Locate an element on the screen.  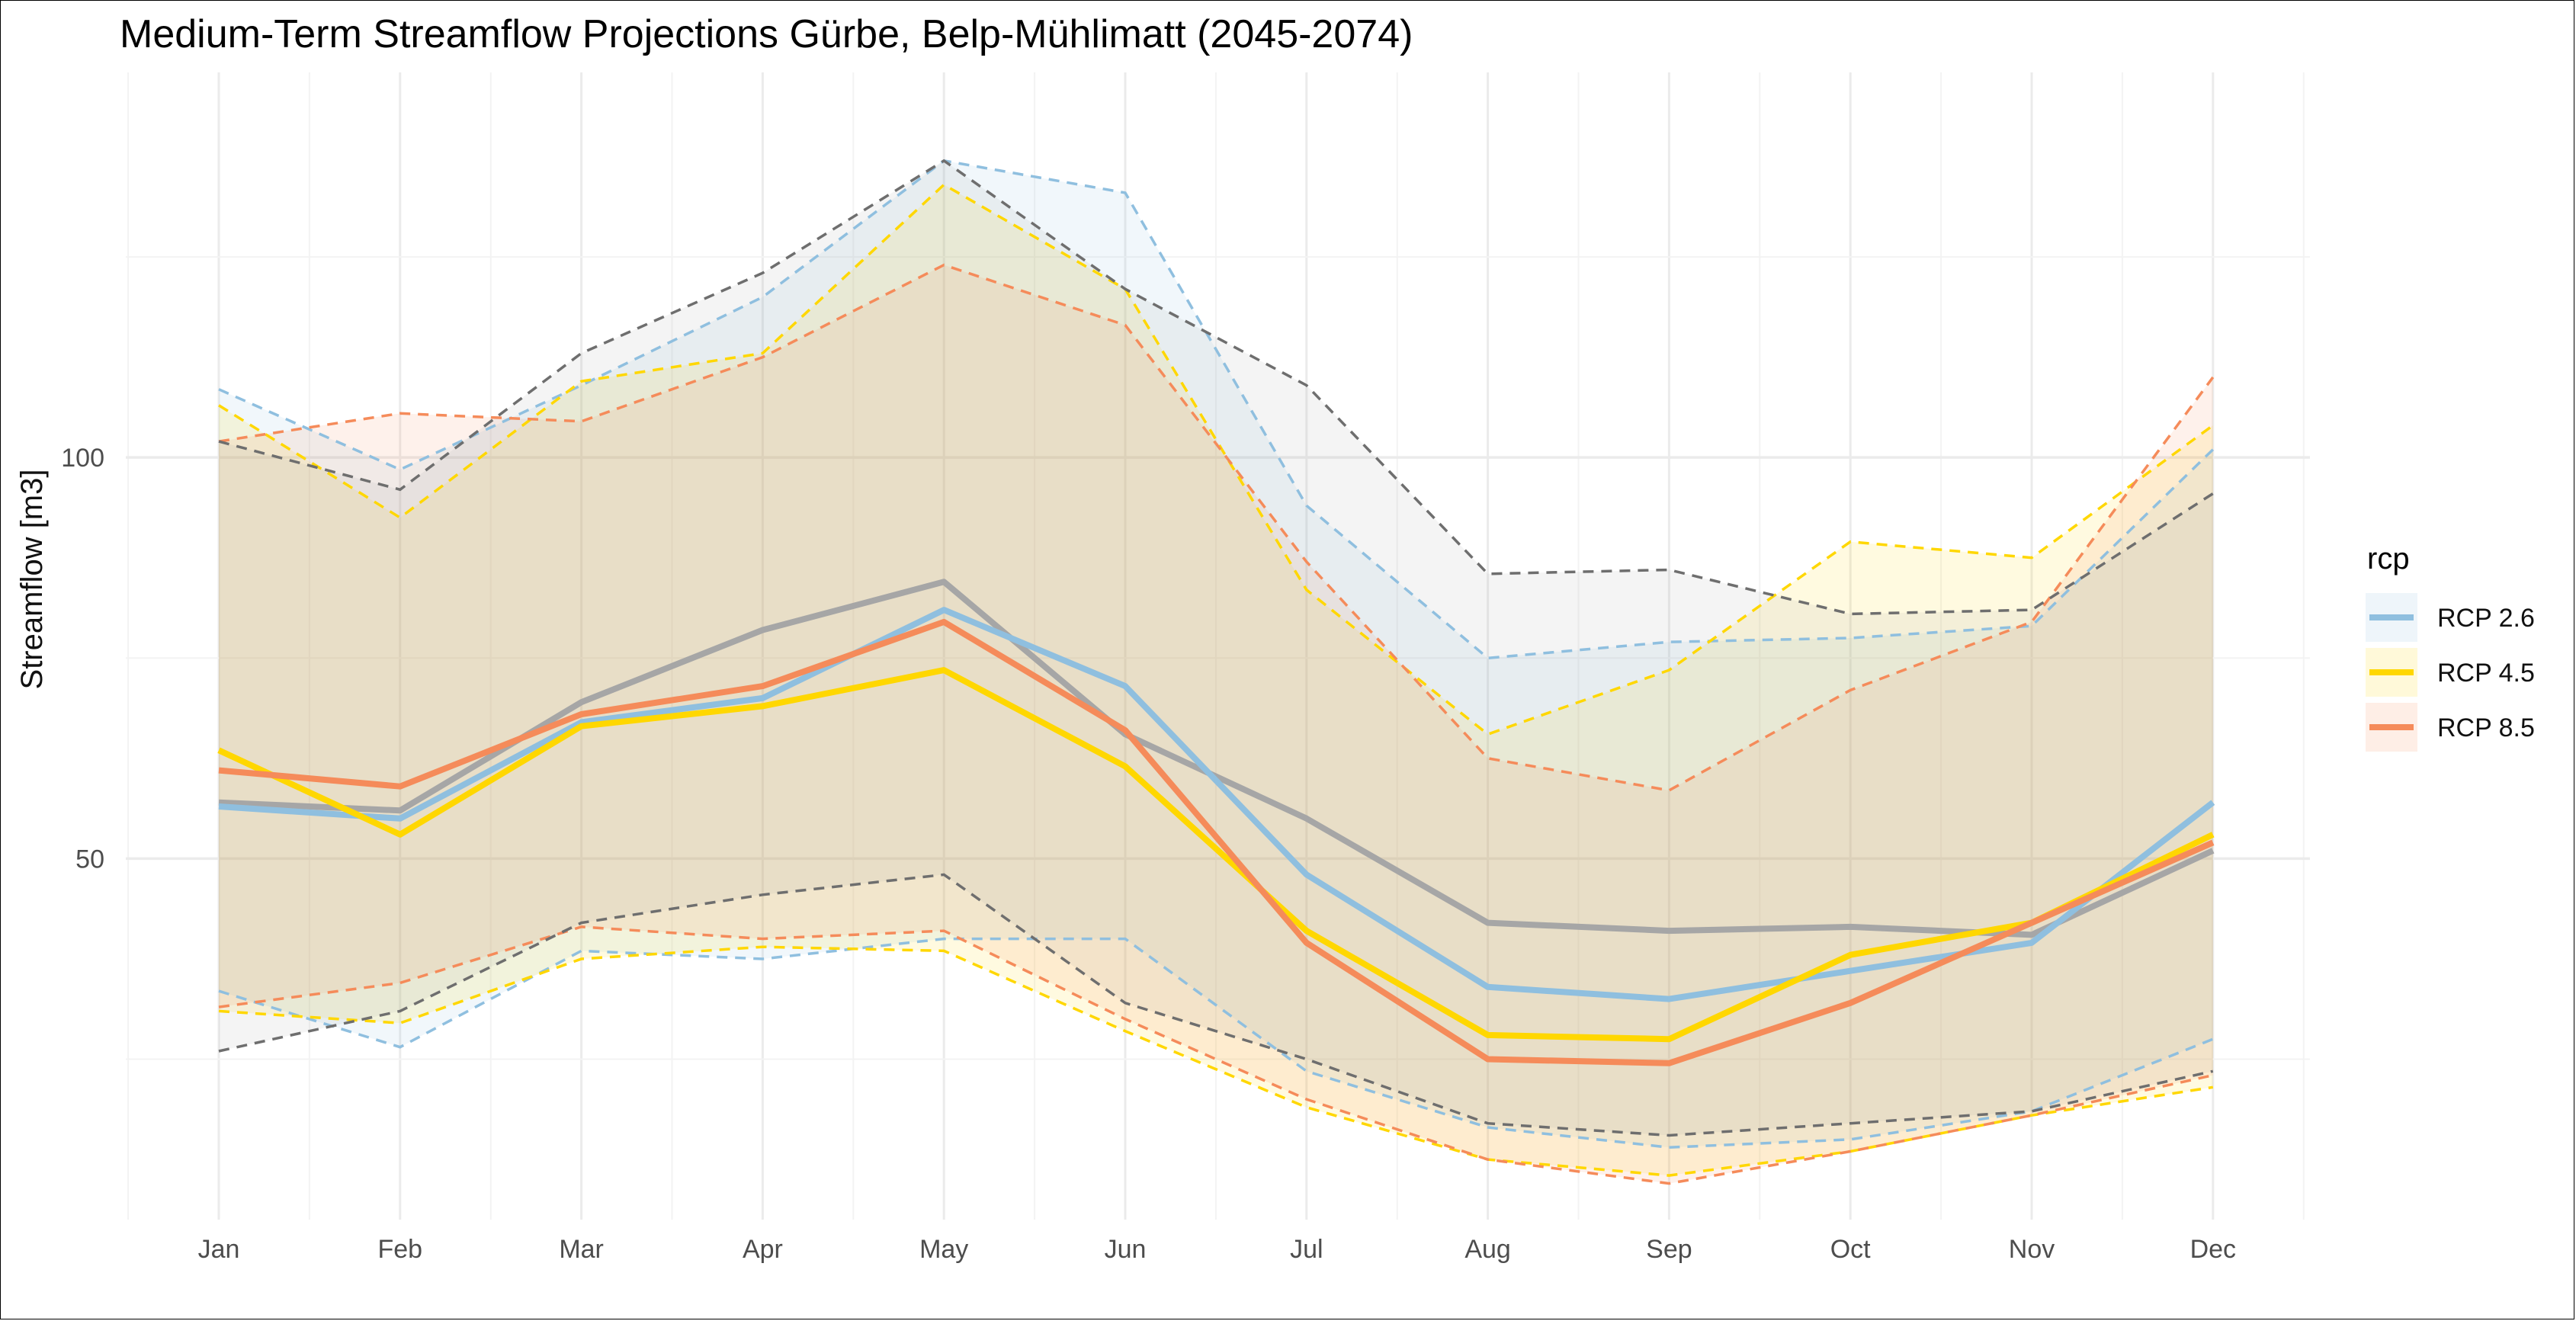
x-tick-label: Nov is located at coordinates (2032, 1249).